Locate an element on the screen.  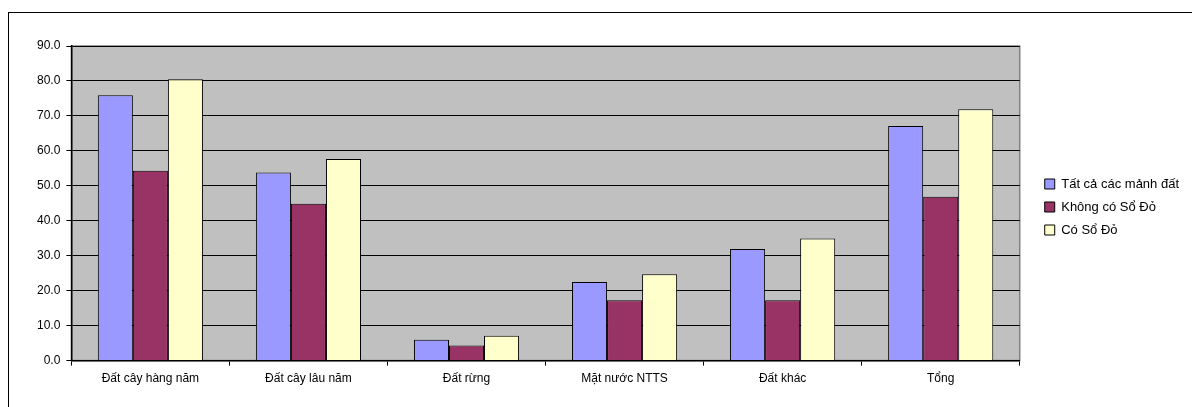
y-tick-label: 50.0 is located at coordinates (49, 185).